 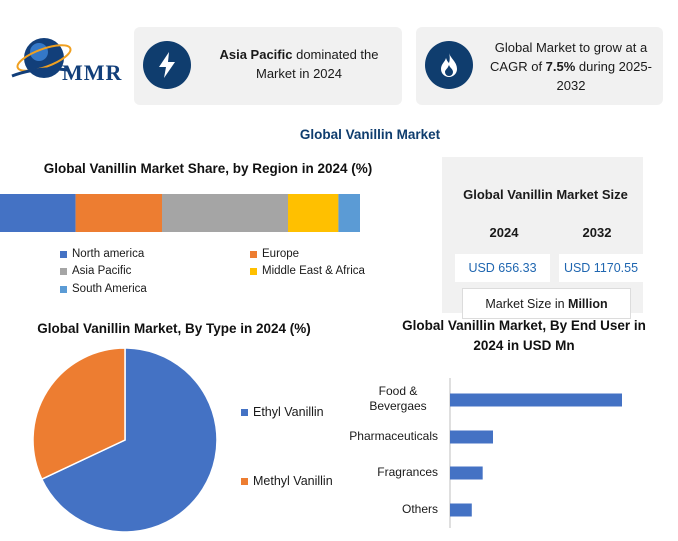 I want to click on region-bar-segment-middle-east-africa, so click(x=313, y=213).